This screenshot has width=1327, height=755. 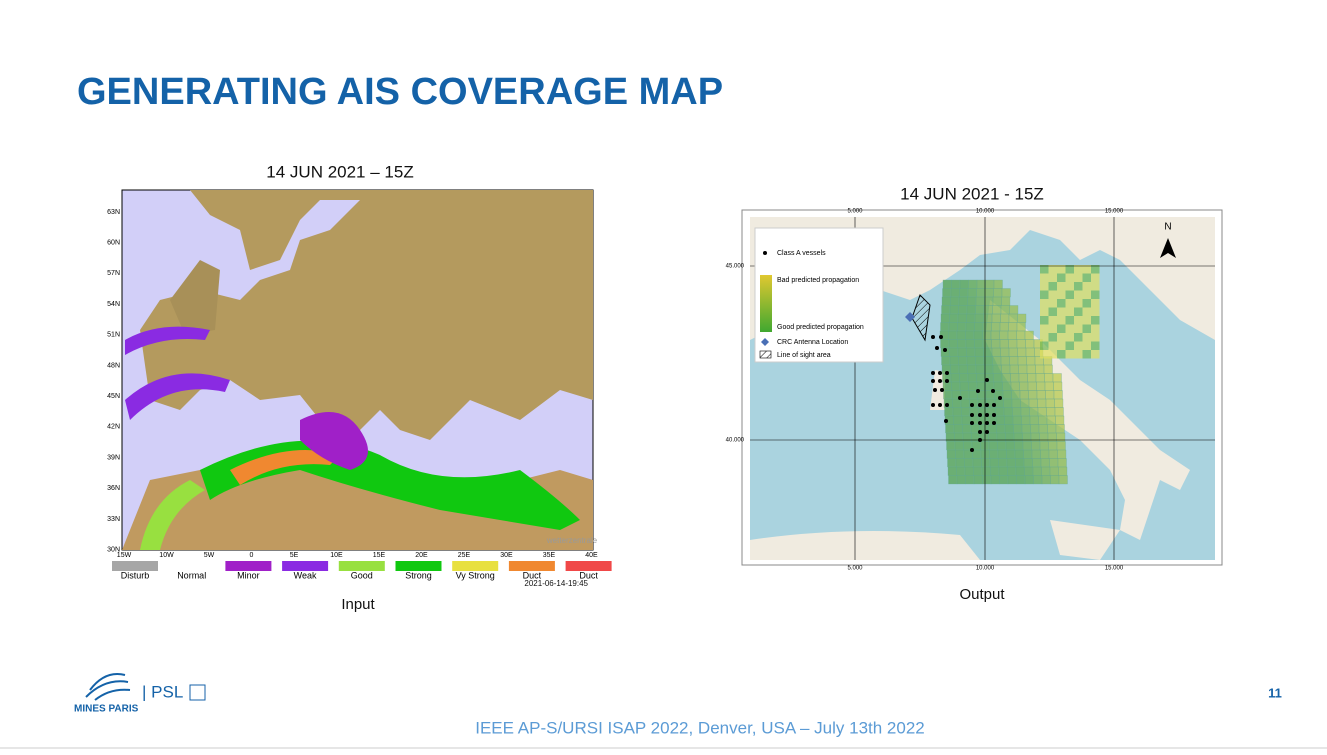 I want to click on lon-label: 15.000, so click(x=1114, y=569).